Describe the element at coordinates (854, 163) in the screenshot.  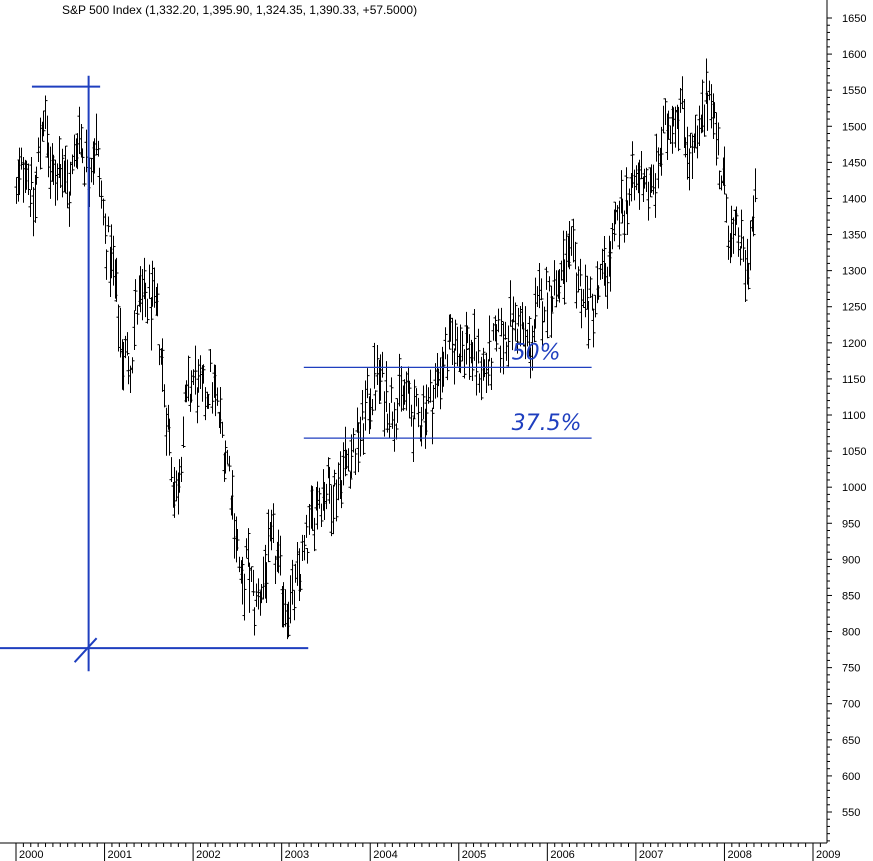
I see `y-tick-label: 1450` at that location.